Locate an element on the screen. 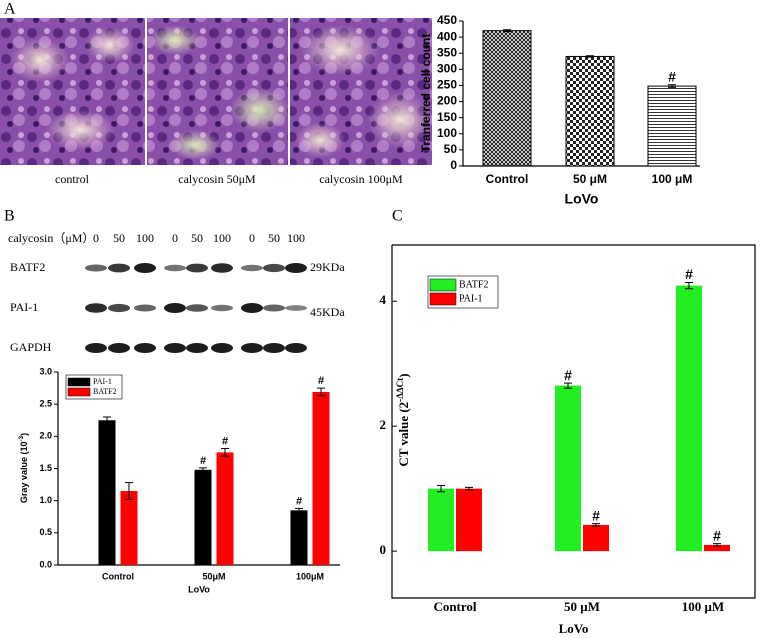 The width and height of the screenshot is (778, 638). blot-size: 45KDa is located at coordinates (327, 312).